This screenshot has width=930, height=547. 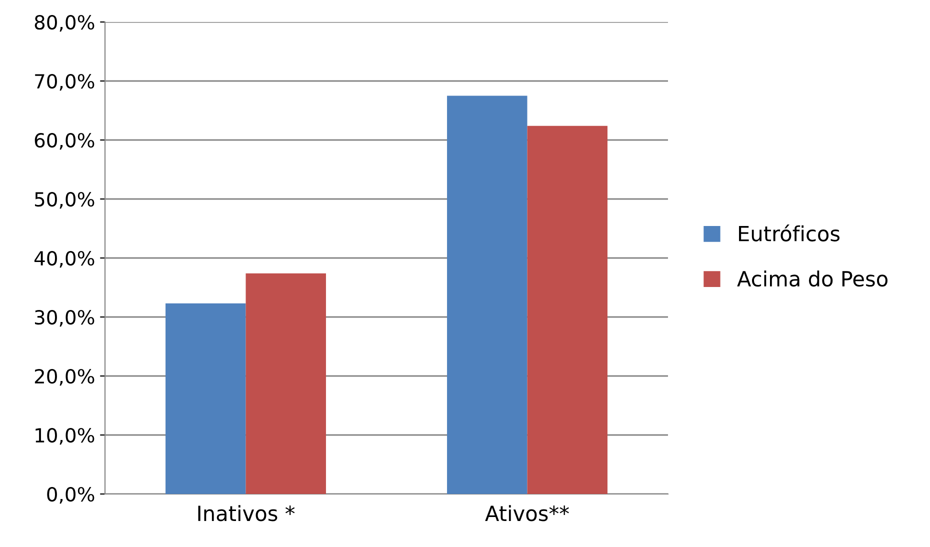 What do you see at coordinates (64, 377) in the screenshot?
I see `y-tick-label: 20,0%` at bounding box center [64, 377].